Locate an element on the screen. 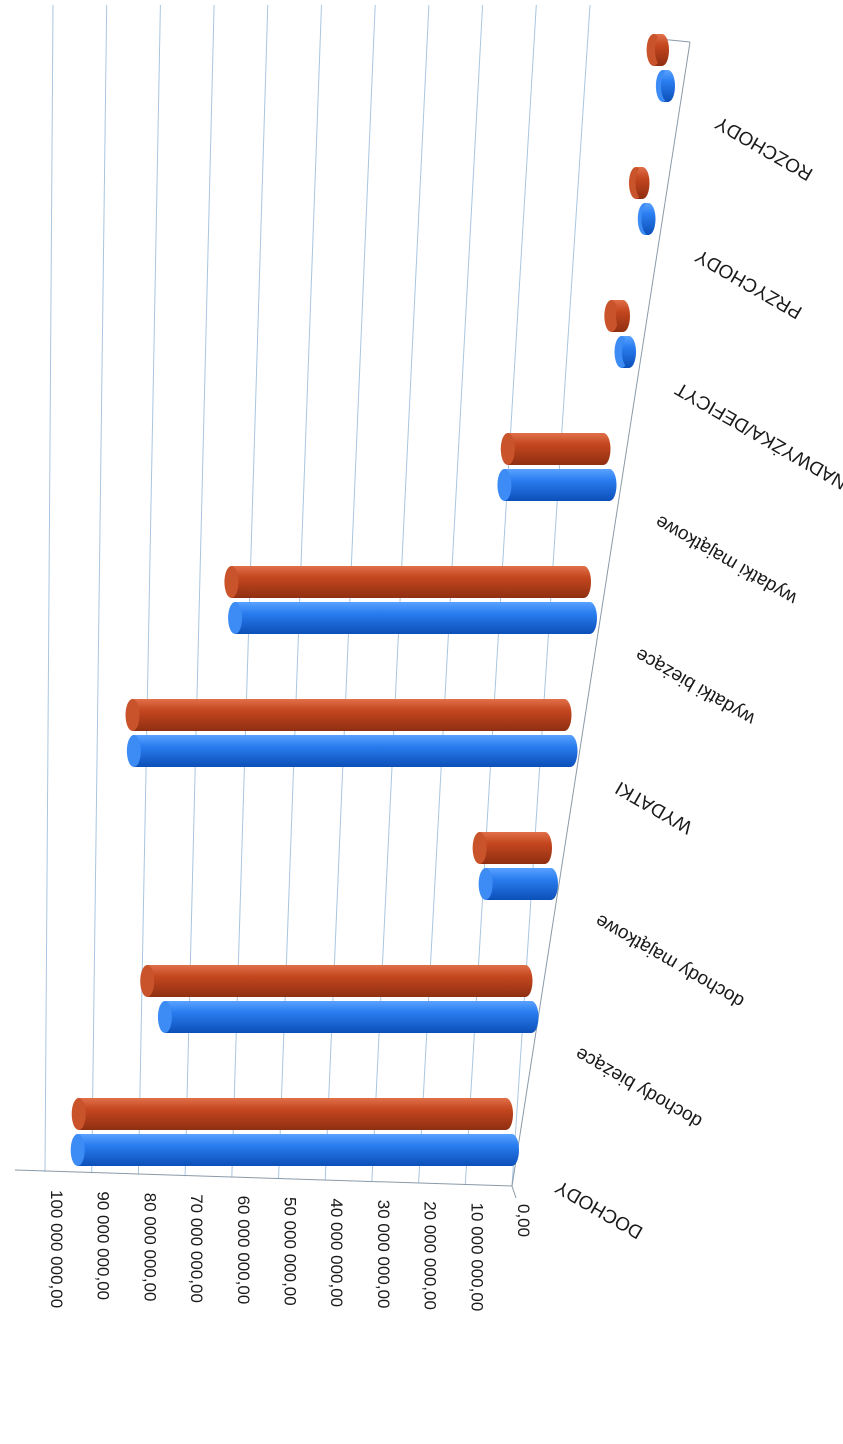 This screenshot has width=843, height=1444. floor-edge-line is located at coordinates (514, 1192).